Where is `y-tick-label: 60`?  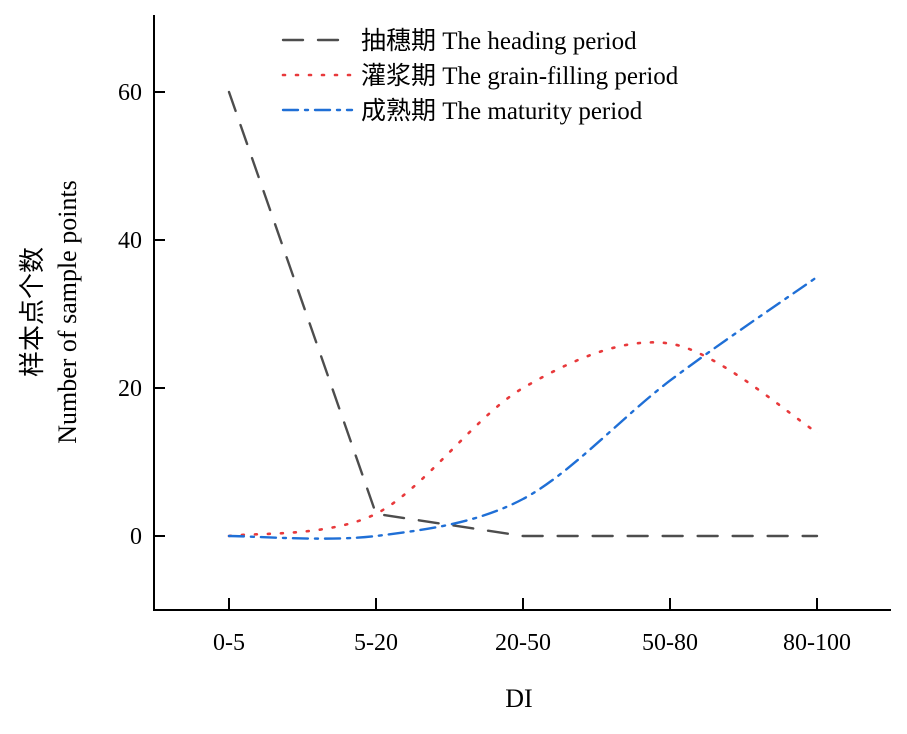 y-tick-label: 60 is located at coordinates (130, 93).